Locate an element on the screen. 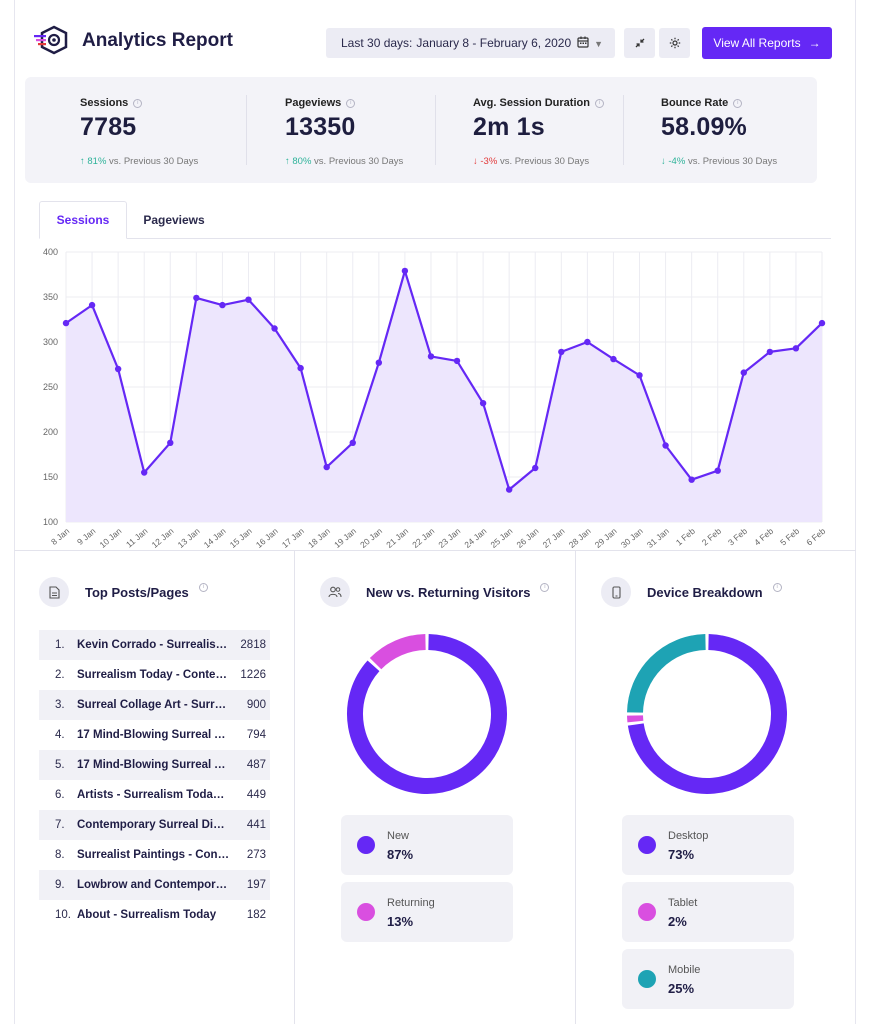  top-post-row: 7. Contemporary Surreal Digit… 441 is located at coordinates (154, 825).